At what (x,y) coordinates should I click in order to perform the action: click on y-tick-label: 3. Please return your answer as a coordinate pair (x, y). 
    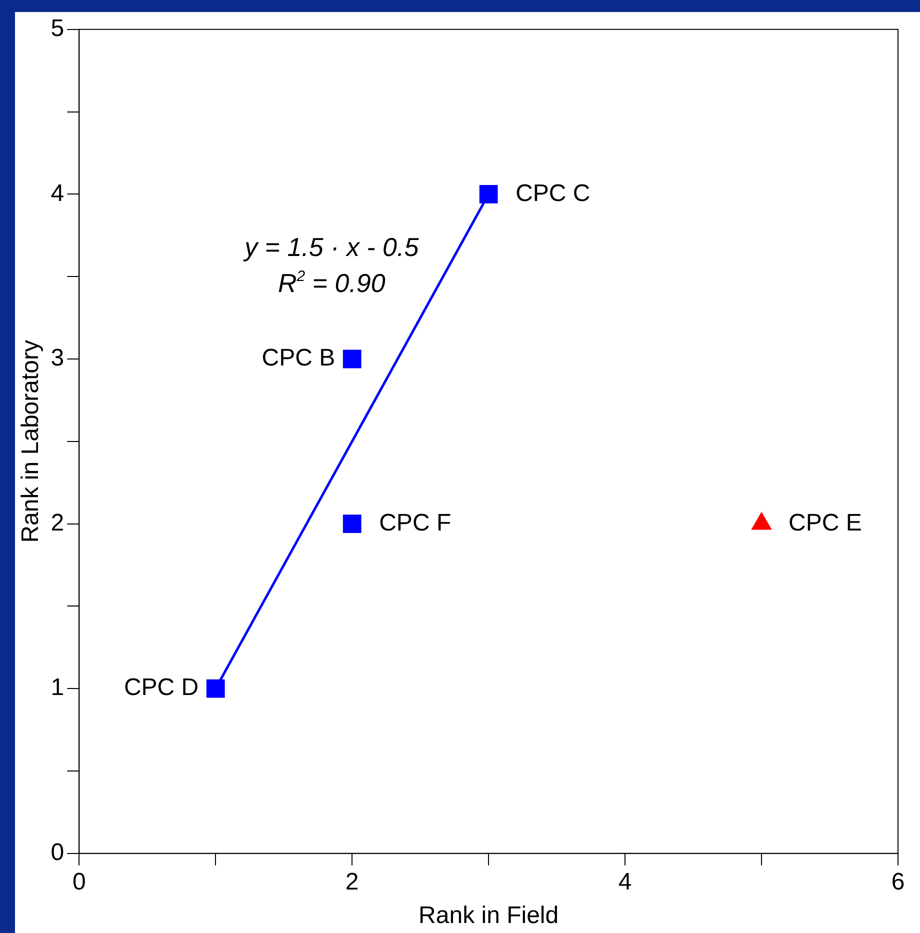
    Looking at the image, I should click on (57, 358).